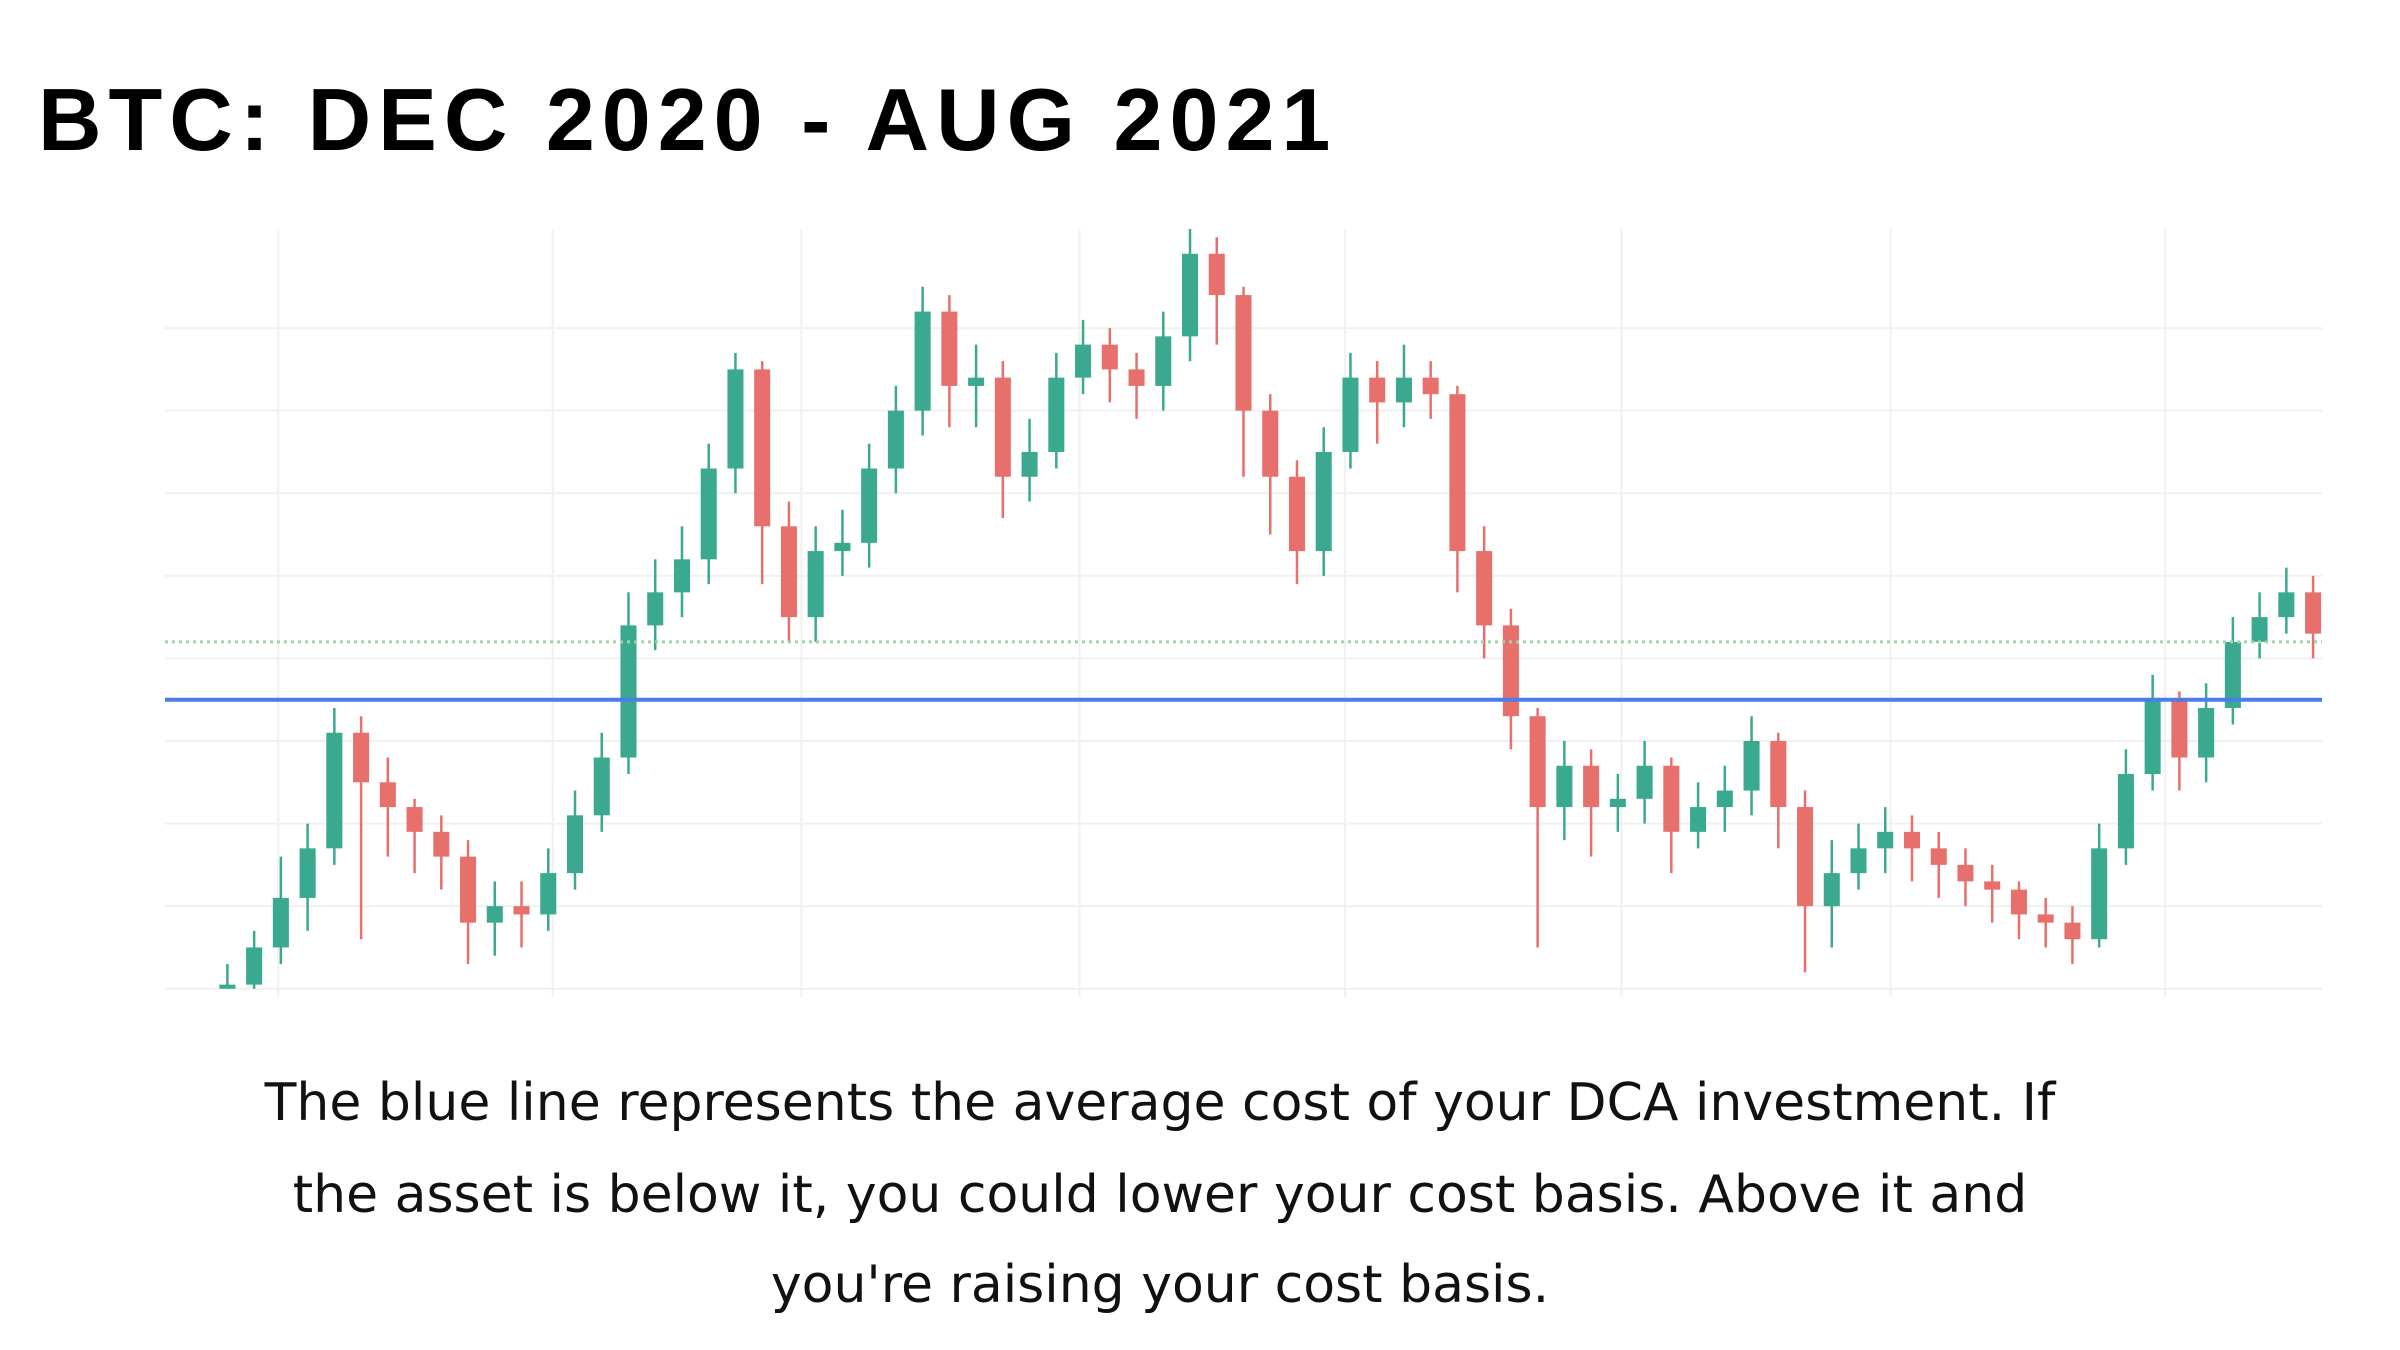 The image size is (2400, 1350). What do you see at coordinates (1160, 1285) in the screenshot?
I see `caption-line: you're raising your cost basis.` at bounding box center [1160, 1285].